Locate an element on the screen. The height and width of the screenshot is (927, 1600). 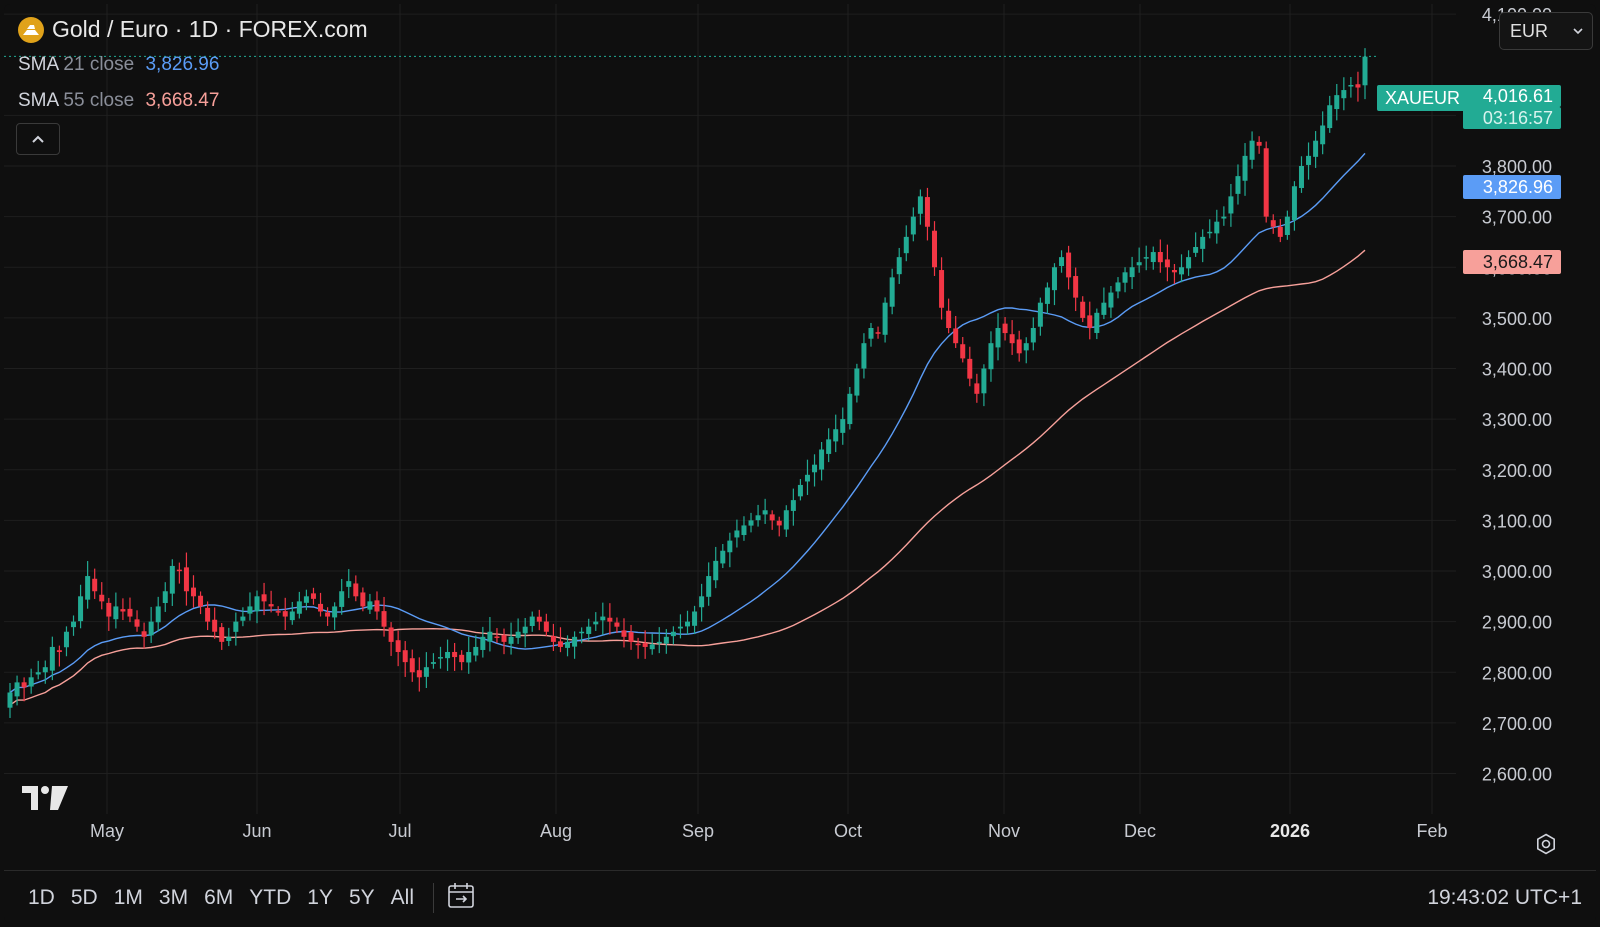
sma55-legend: SMA 55 close 3,668.47 is located at coordinates (118, 101).